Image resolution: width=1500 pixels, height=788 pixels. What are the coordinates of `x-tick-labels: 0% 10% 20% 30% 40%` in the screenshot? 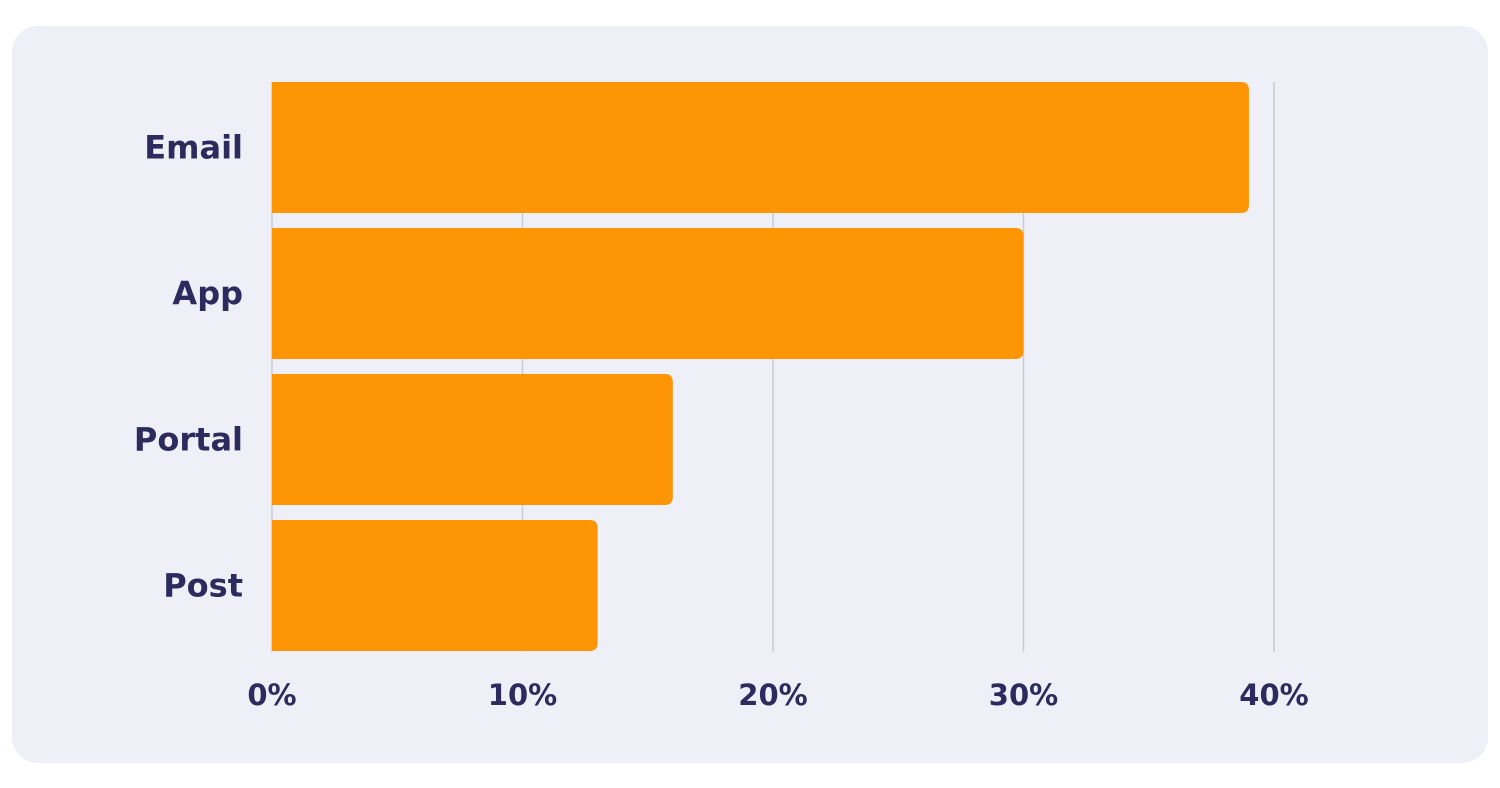 It's located at (777, 695).